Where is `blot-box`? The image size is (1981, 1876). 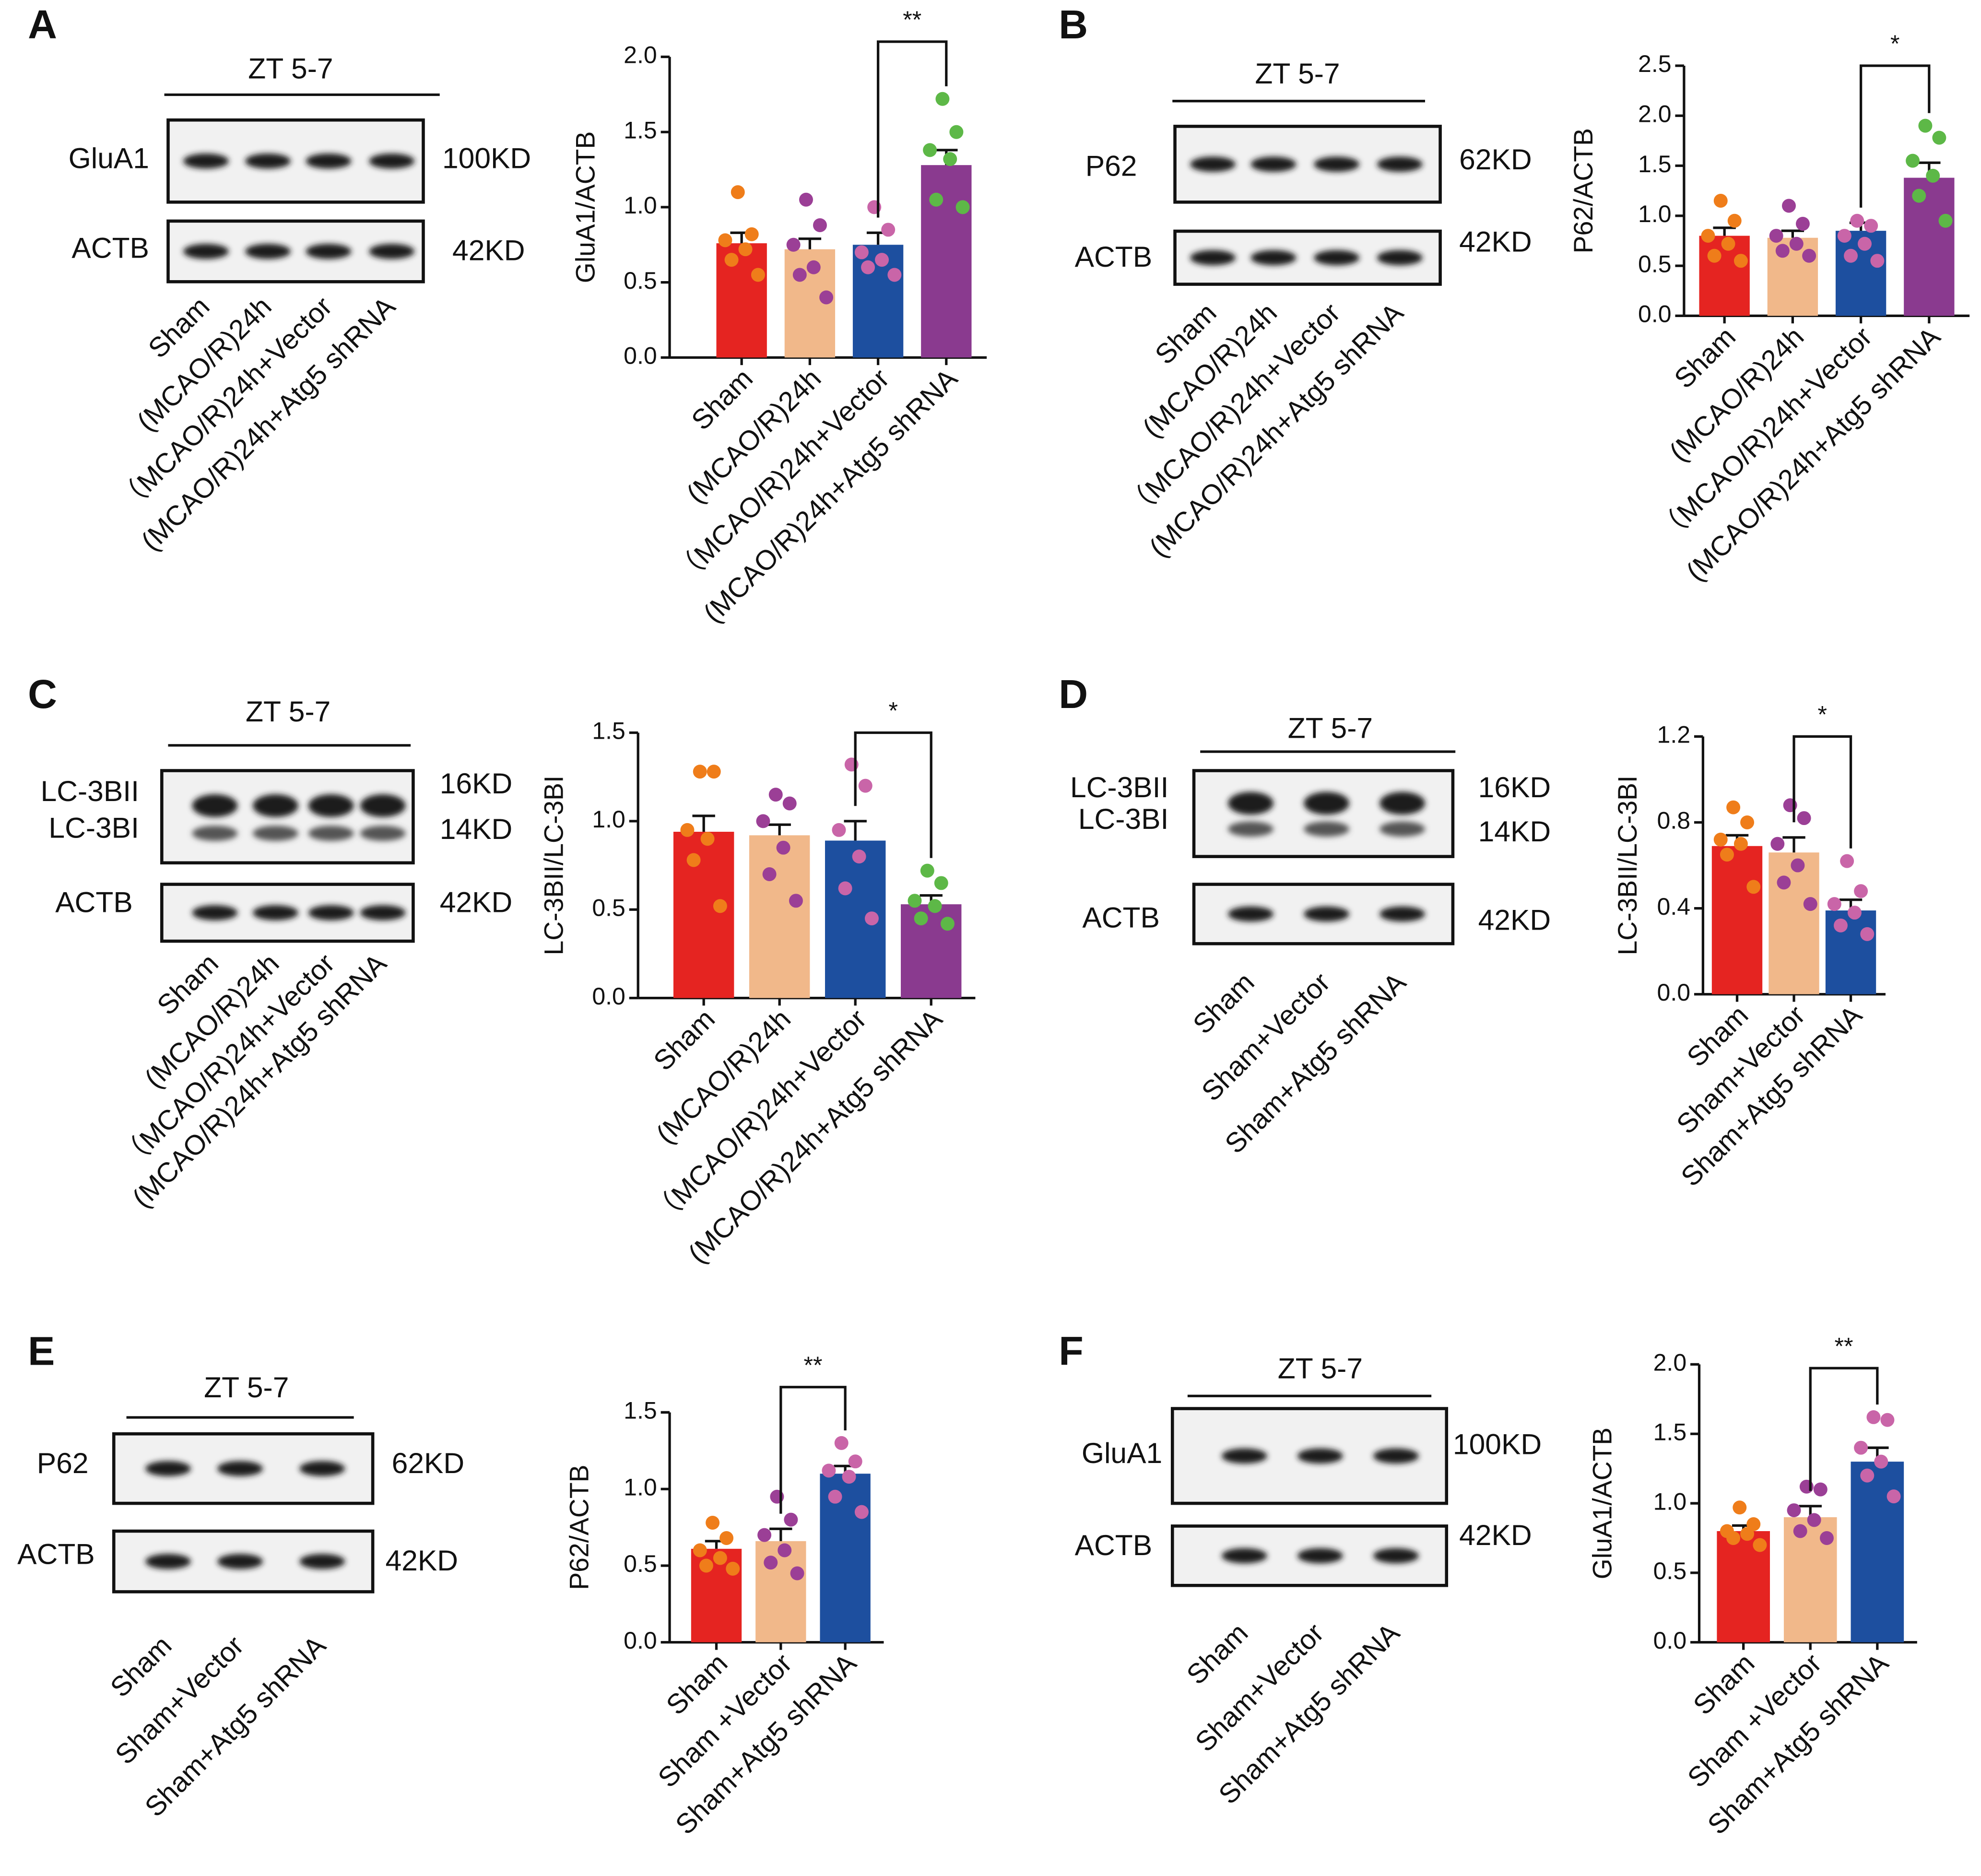 blot-box is located at coordinates (288, 817).